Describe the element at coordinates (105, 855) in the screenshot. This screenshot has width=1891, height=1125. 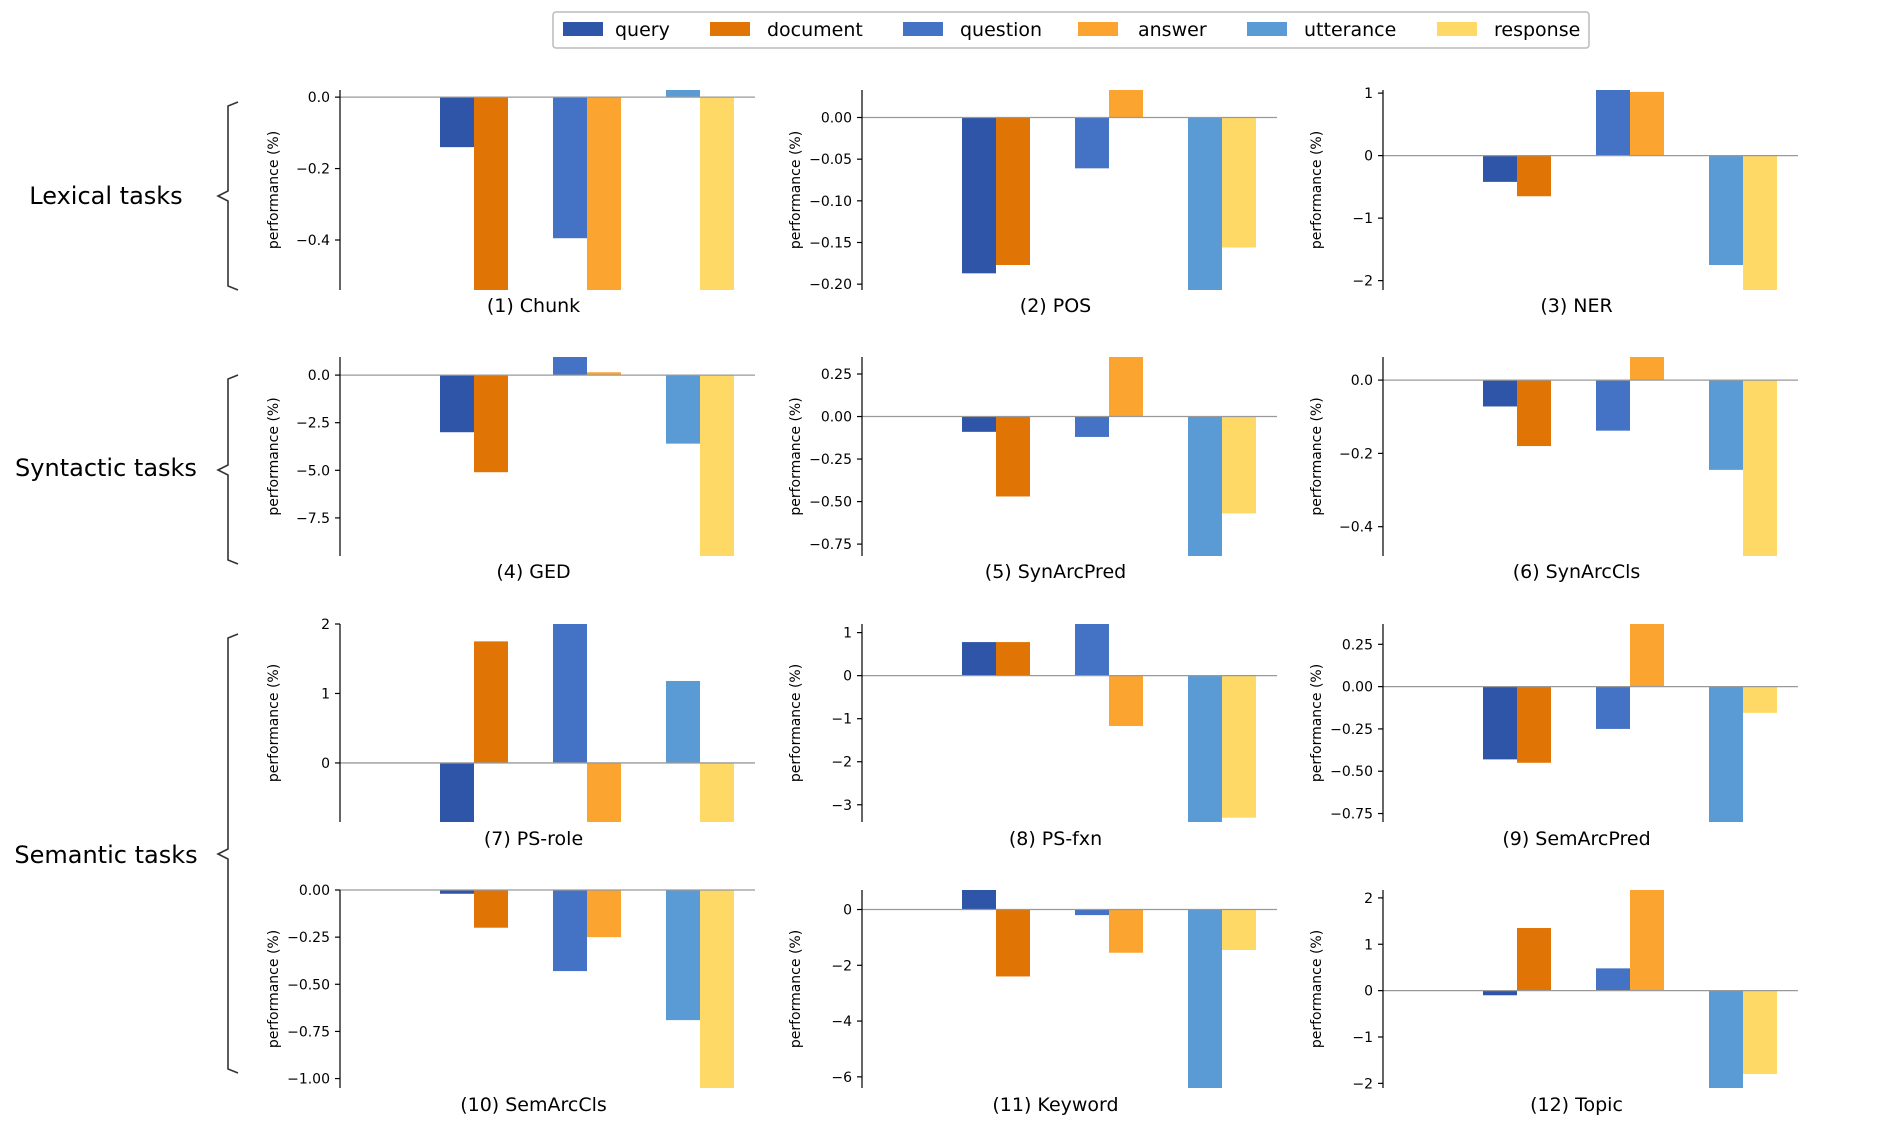
I see `group-label-semantic: Semantic tasks` at that location.